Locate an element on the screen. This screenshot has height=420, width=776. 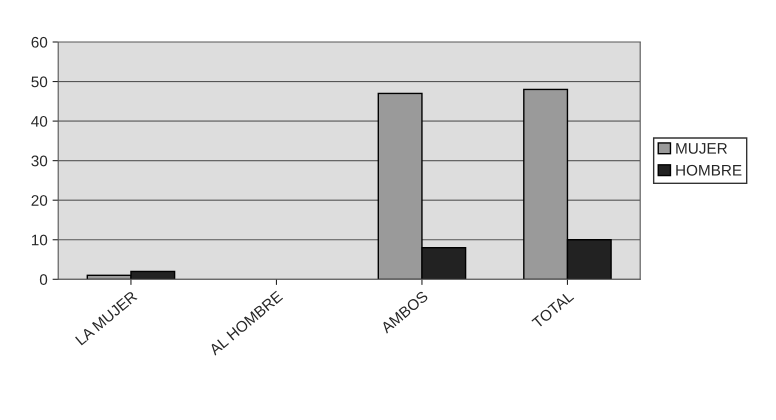
y-tick-label: 0 is located at coordinates (44, 279).